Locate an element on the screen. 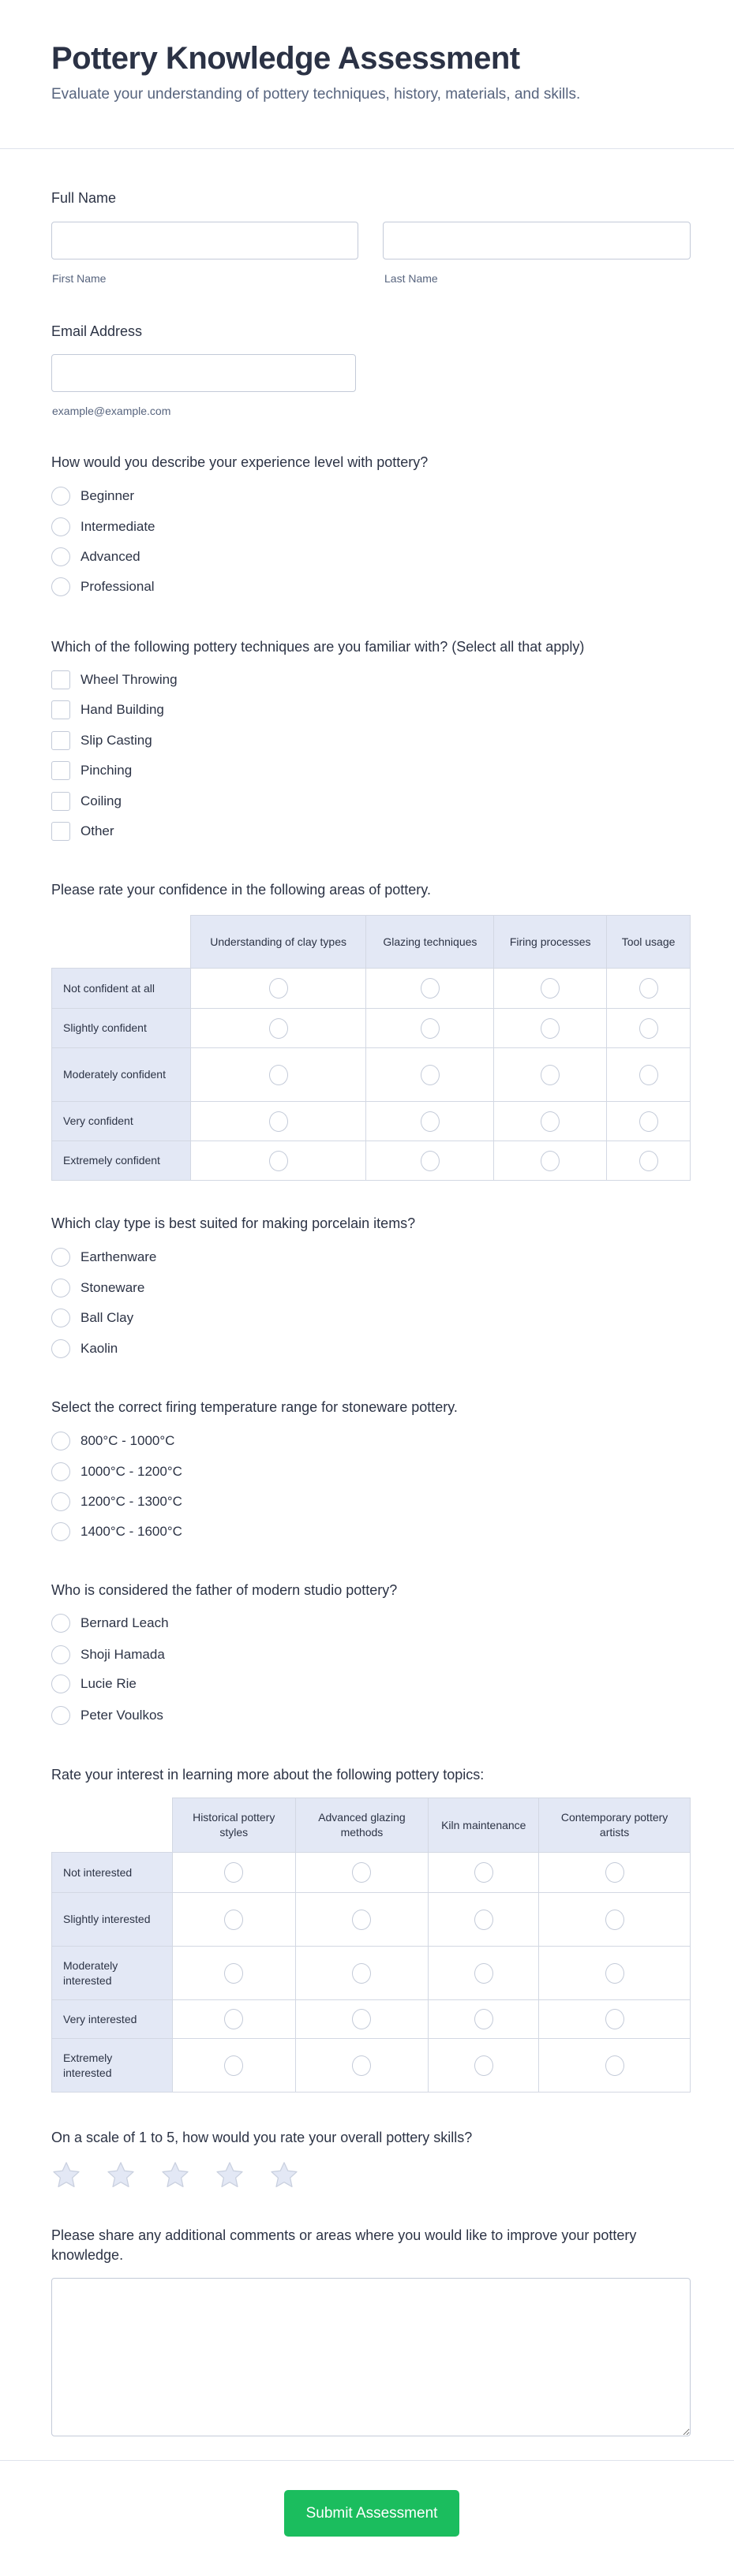 The image size is (734, 2576). first-name-input is located at coordinates (204, 240).